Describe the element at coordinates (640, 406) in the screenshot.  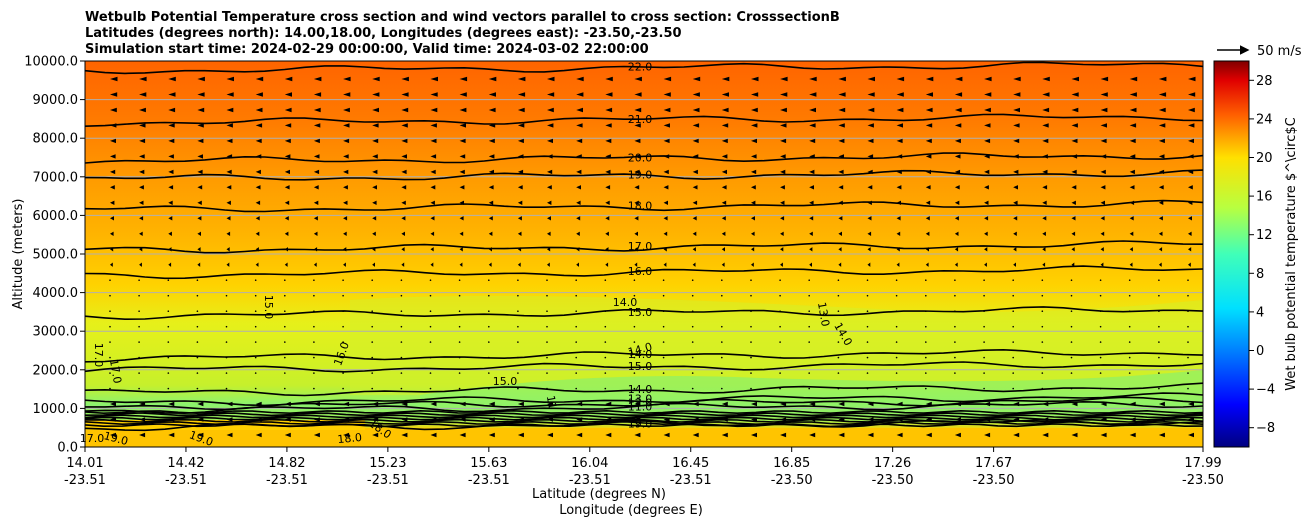
I see `contour-label: 11.0` at that location.